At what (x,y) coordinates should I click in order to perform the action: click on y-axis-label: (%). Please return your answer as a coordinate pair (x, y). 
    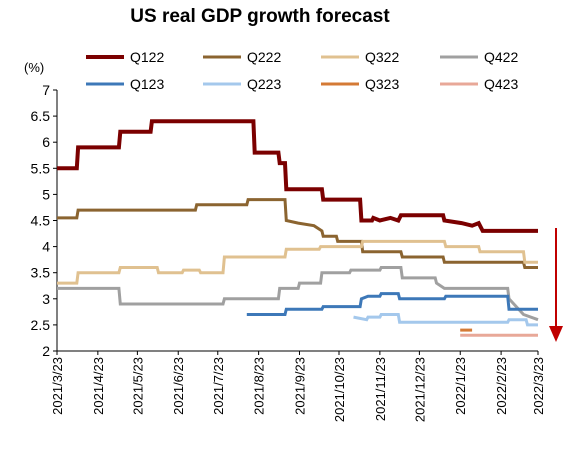
    Looking at the image, I should click on (34, 67).